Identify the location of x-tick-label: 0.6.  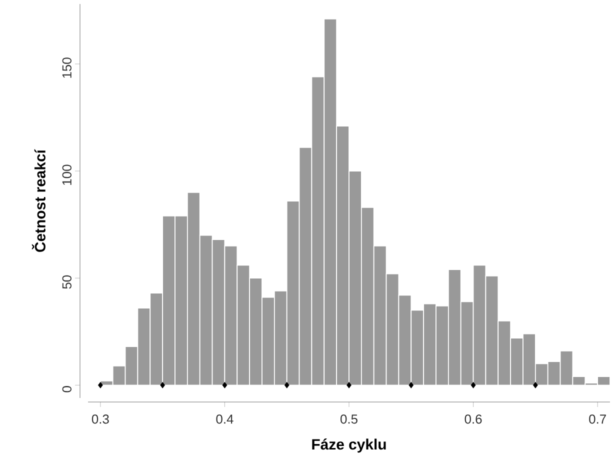
(473, 419).